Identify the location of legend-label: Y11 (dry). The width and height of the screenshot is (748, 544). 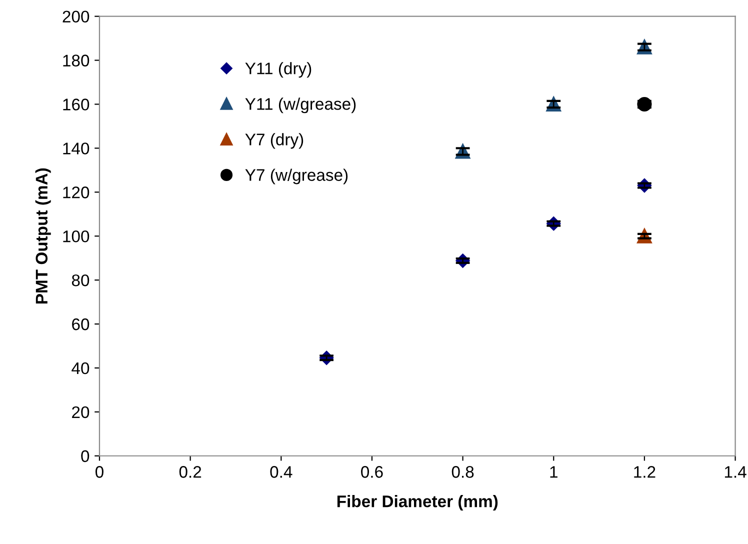
(278, 70).